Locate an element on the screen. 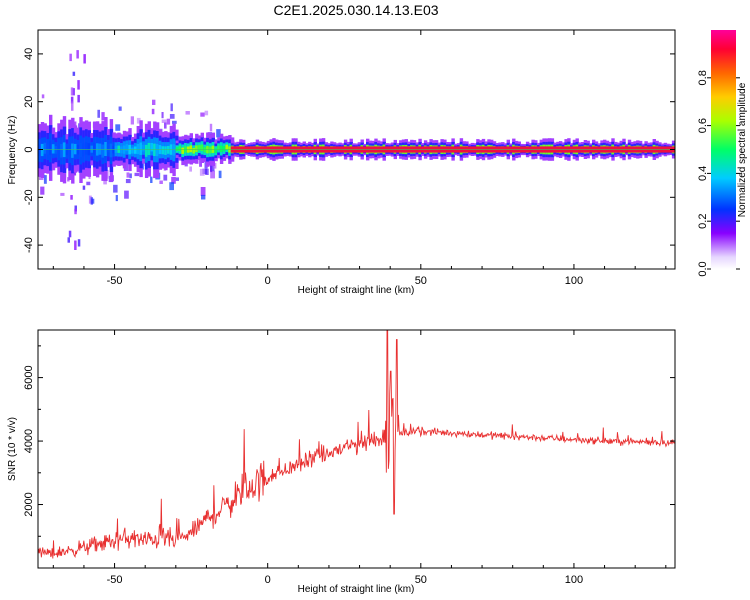 This screenshot has width=750, height=600. colorbar-tick-label: 0.0 is located at coordinates (703, 268).